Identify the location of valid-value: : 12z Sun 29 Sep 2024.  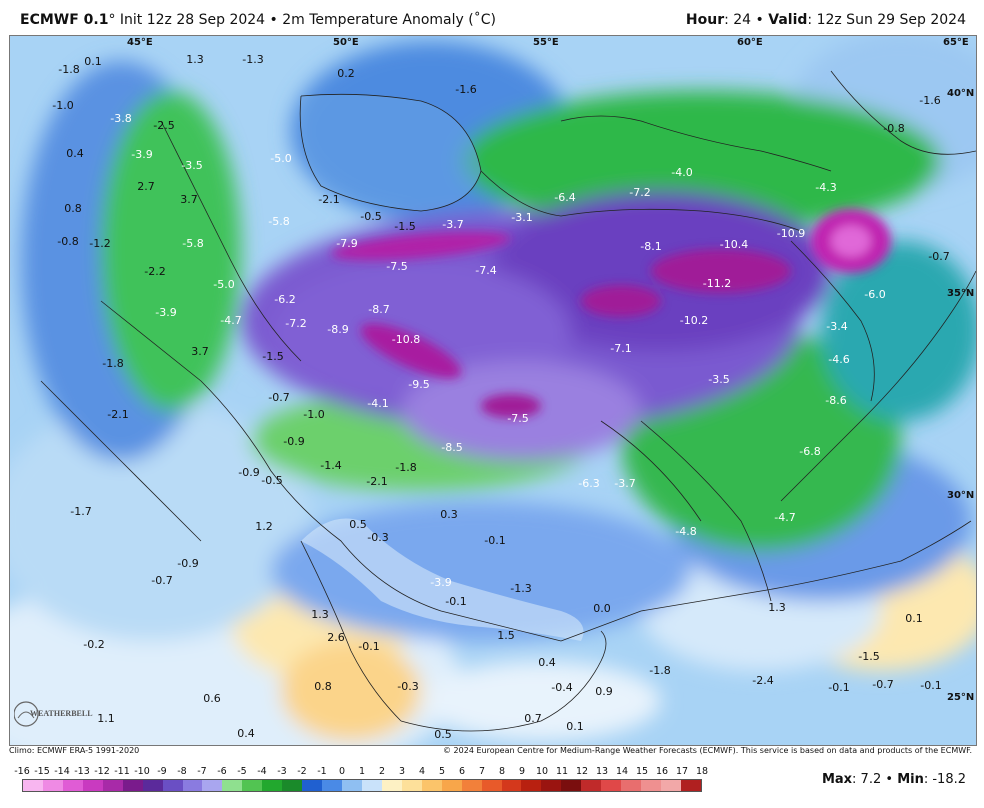
(886, 20).